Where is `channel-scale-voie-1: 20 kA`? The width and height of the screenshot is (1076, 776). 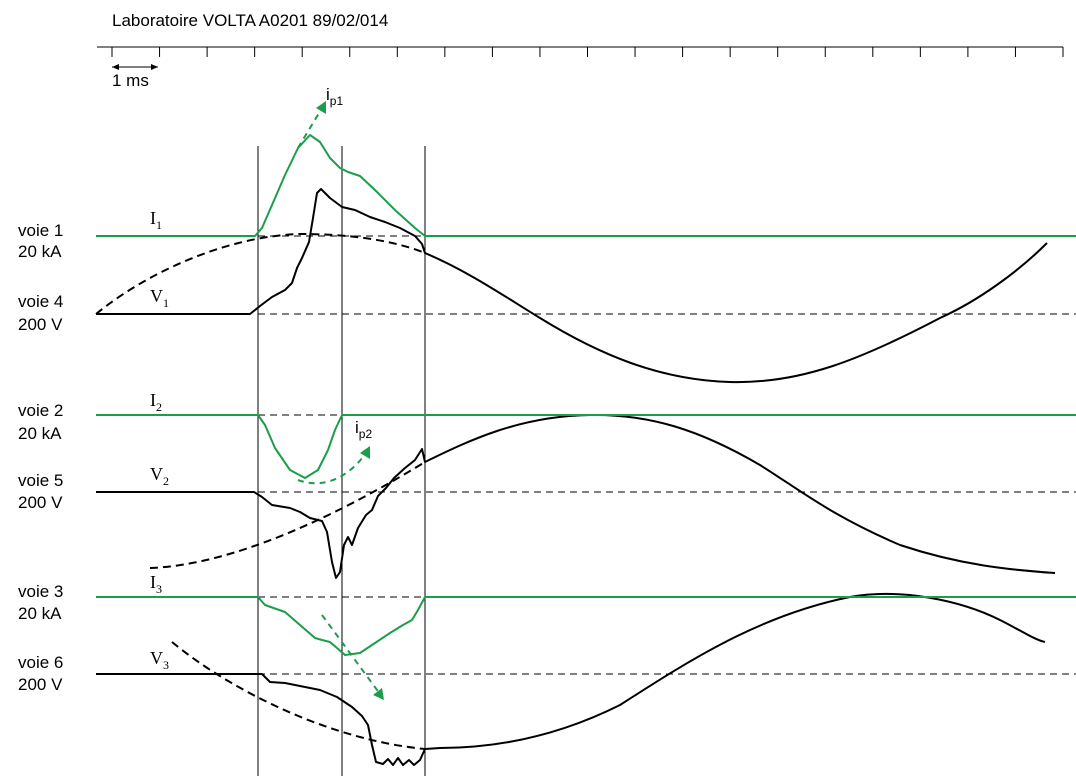 channel-scale-voie-1: 20 kA is located at coordinates (40, 251).